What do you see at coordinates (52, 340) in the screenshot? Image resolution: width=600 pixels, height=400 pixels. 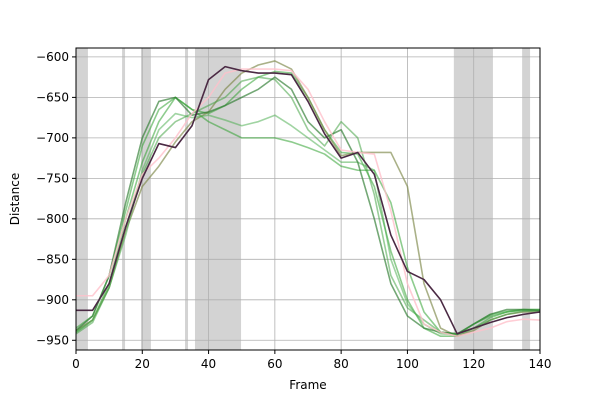 I see `y-tick-label: −950` at bounding box center [52, 340].